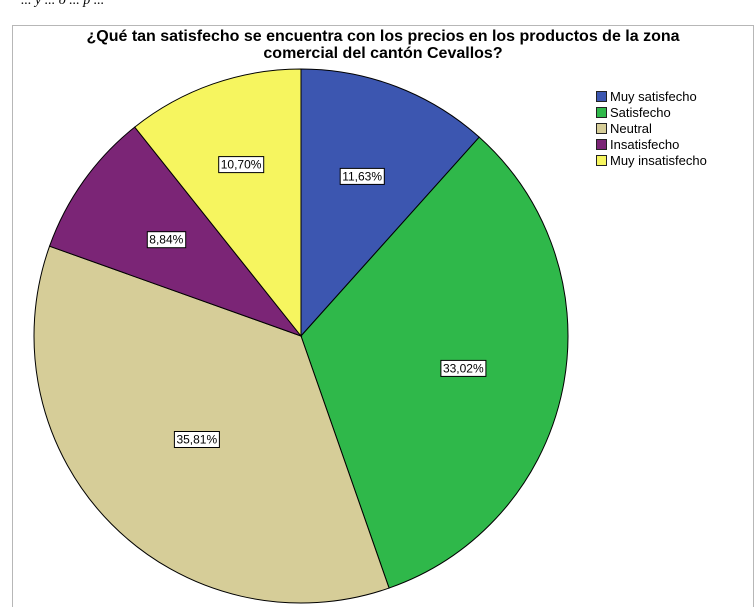 The image size is (755, 607). I want to click on slice-data-label-text: 11,63%, so click(362, 176).